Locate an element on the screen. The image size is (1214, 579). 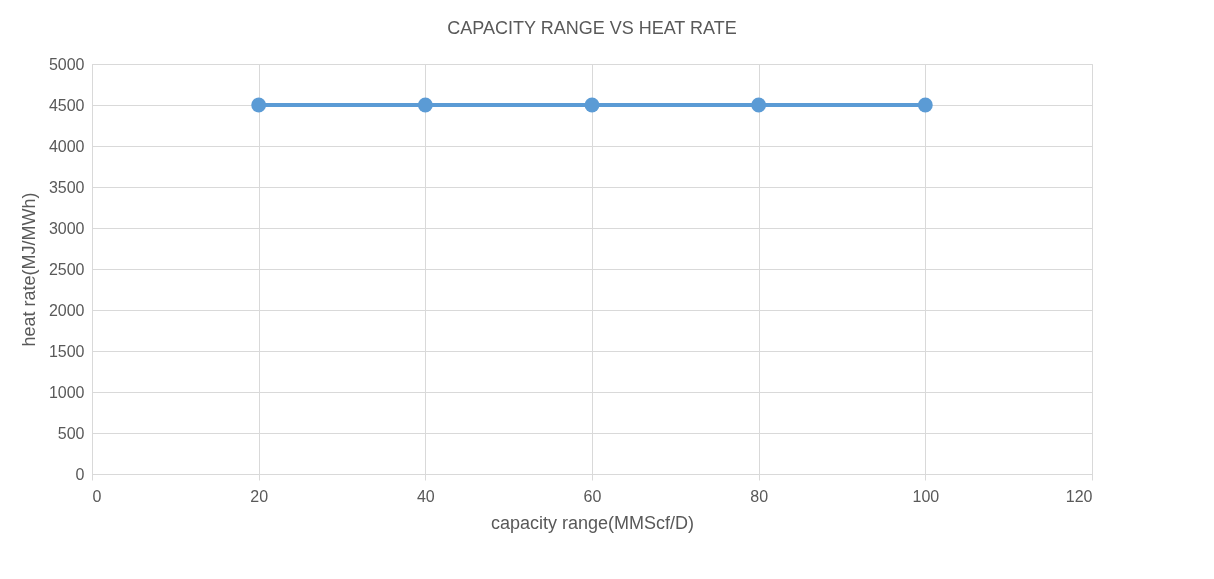
y-tick-label: 4000 is located at coordinates (66, 146).